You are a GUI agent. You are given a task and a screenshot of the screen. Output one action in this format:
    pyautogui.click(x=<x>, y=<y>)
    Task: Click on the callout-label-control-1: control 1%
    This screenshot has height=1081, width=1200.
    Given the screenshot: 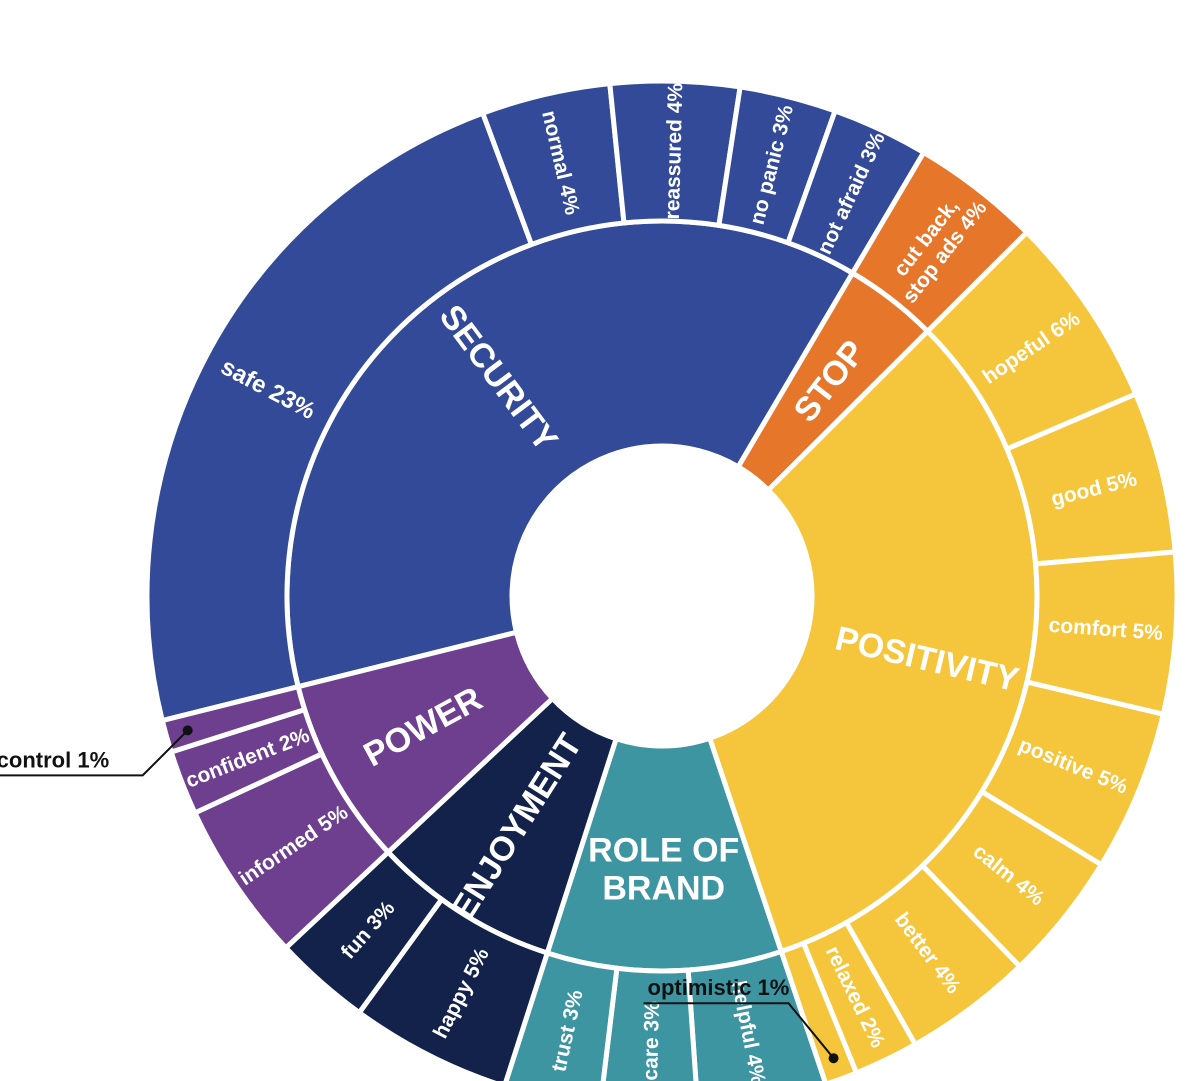 What is the action you would take?
    pyautogui.click(x=54, y=759)
    